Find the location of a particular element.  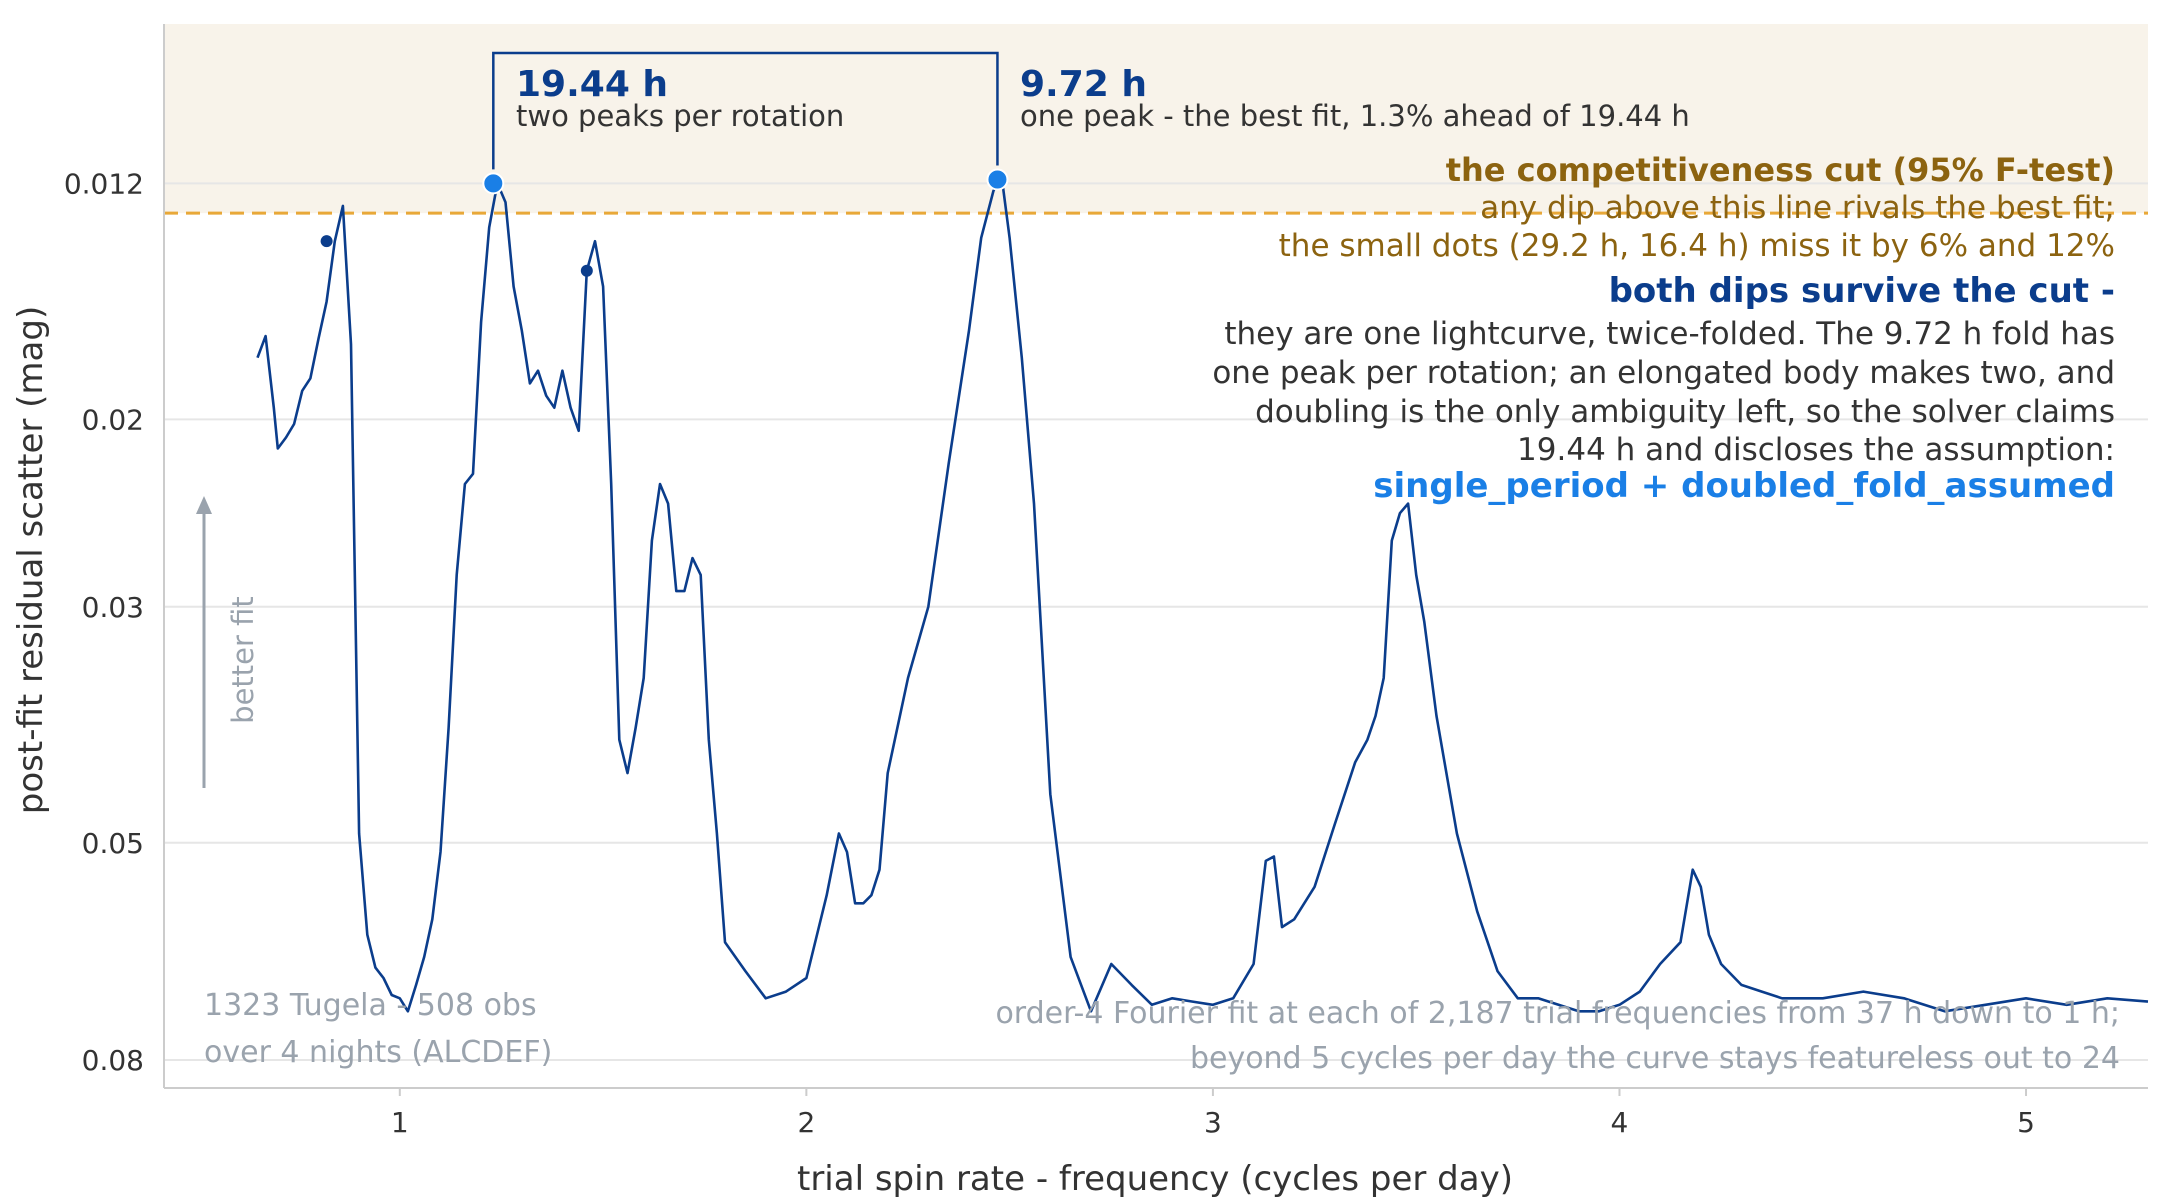

source-line-2: over 4 nights (ALCDEF) is located at coordinates (378, 1052).